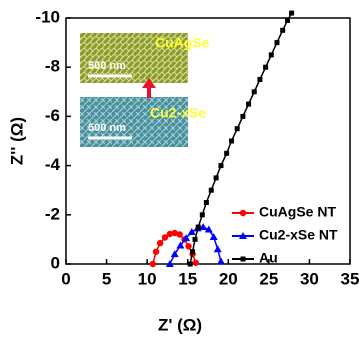 The width and height of the screenshot is (359, 347). Describe the element at coordinates (268, 278) in the screenshot. I see `x-tick-label: 25` at that location.